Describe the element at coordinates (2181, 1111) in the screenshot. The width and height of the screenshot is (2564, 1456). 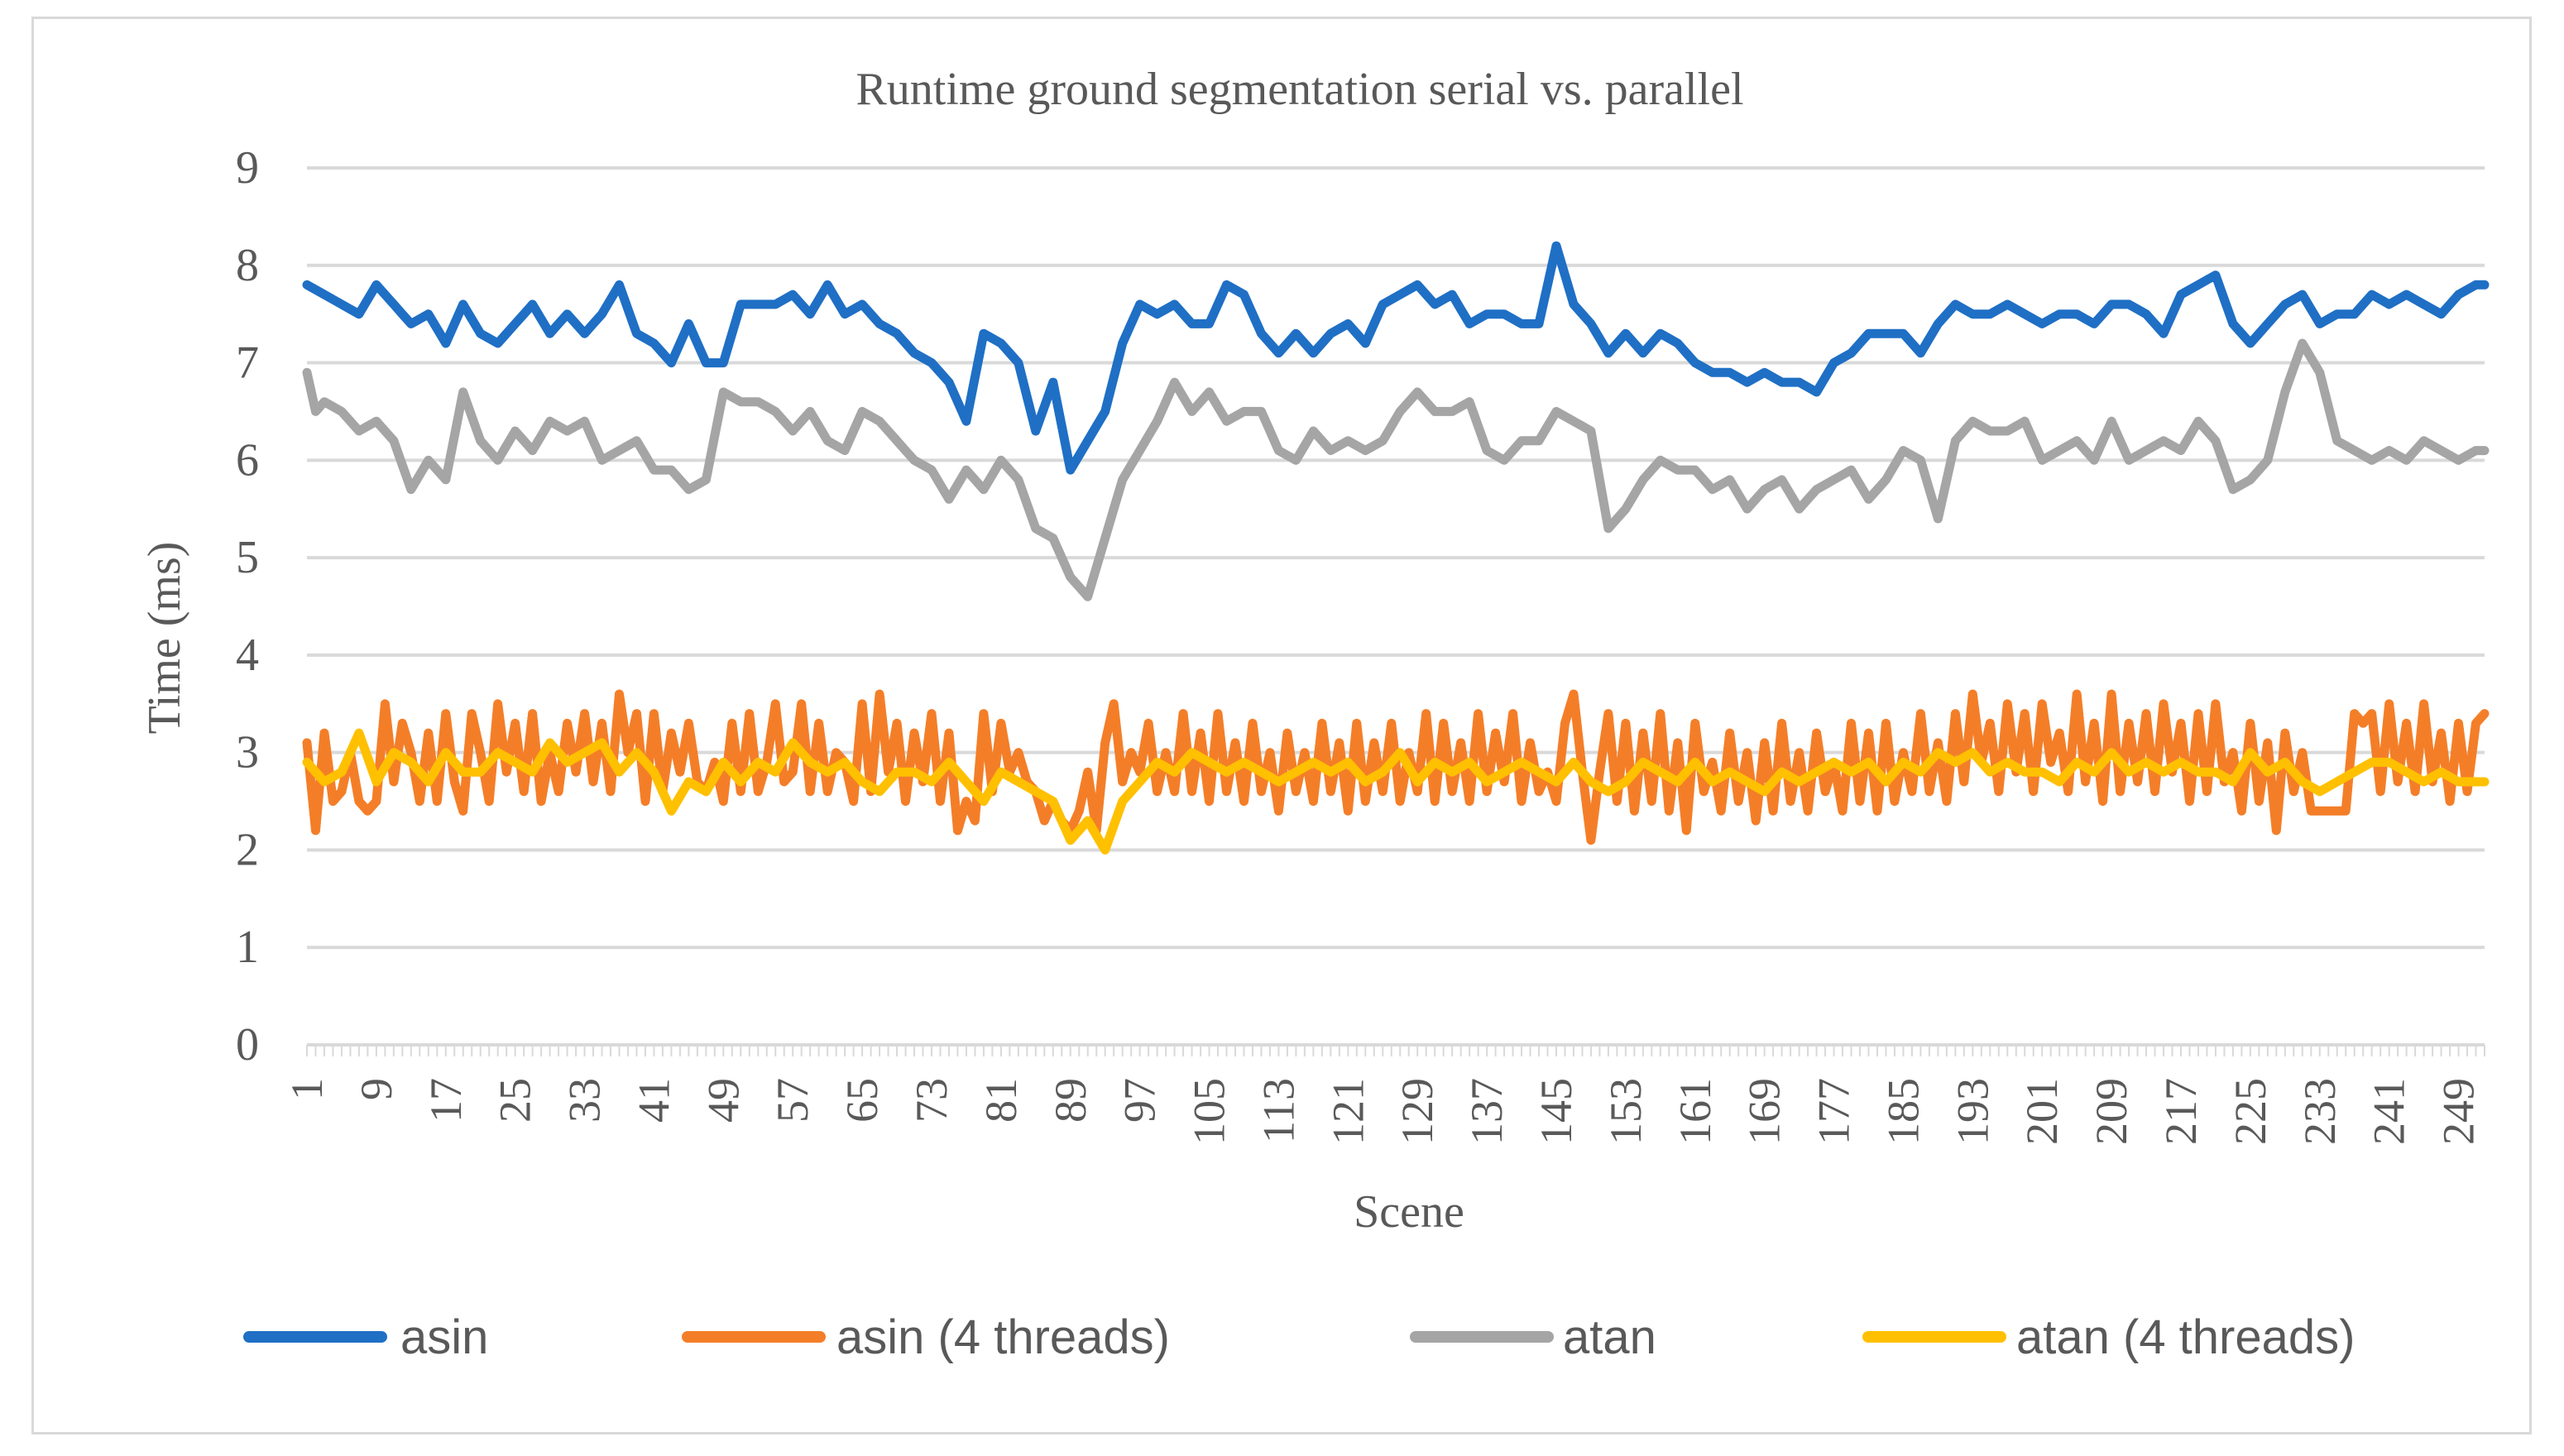
I see `x-tick-label: 217` at that location.